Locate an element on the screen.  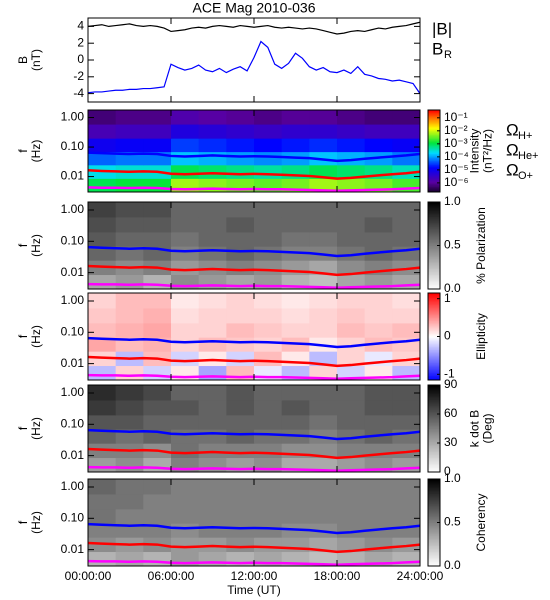
legend-subscript: R is located at coordinates (448, 55).